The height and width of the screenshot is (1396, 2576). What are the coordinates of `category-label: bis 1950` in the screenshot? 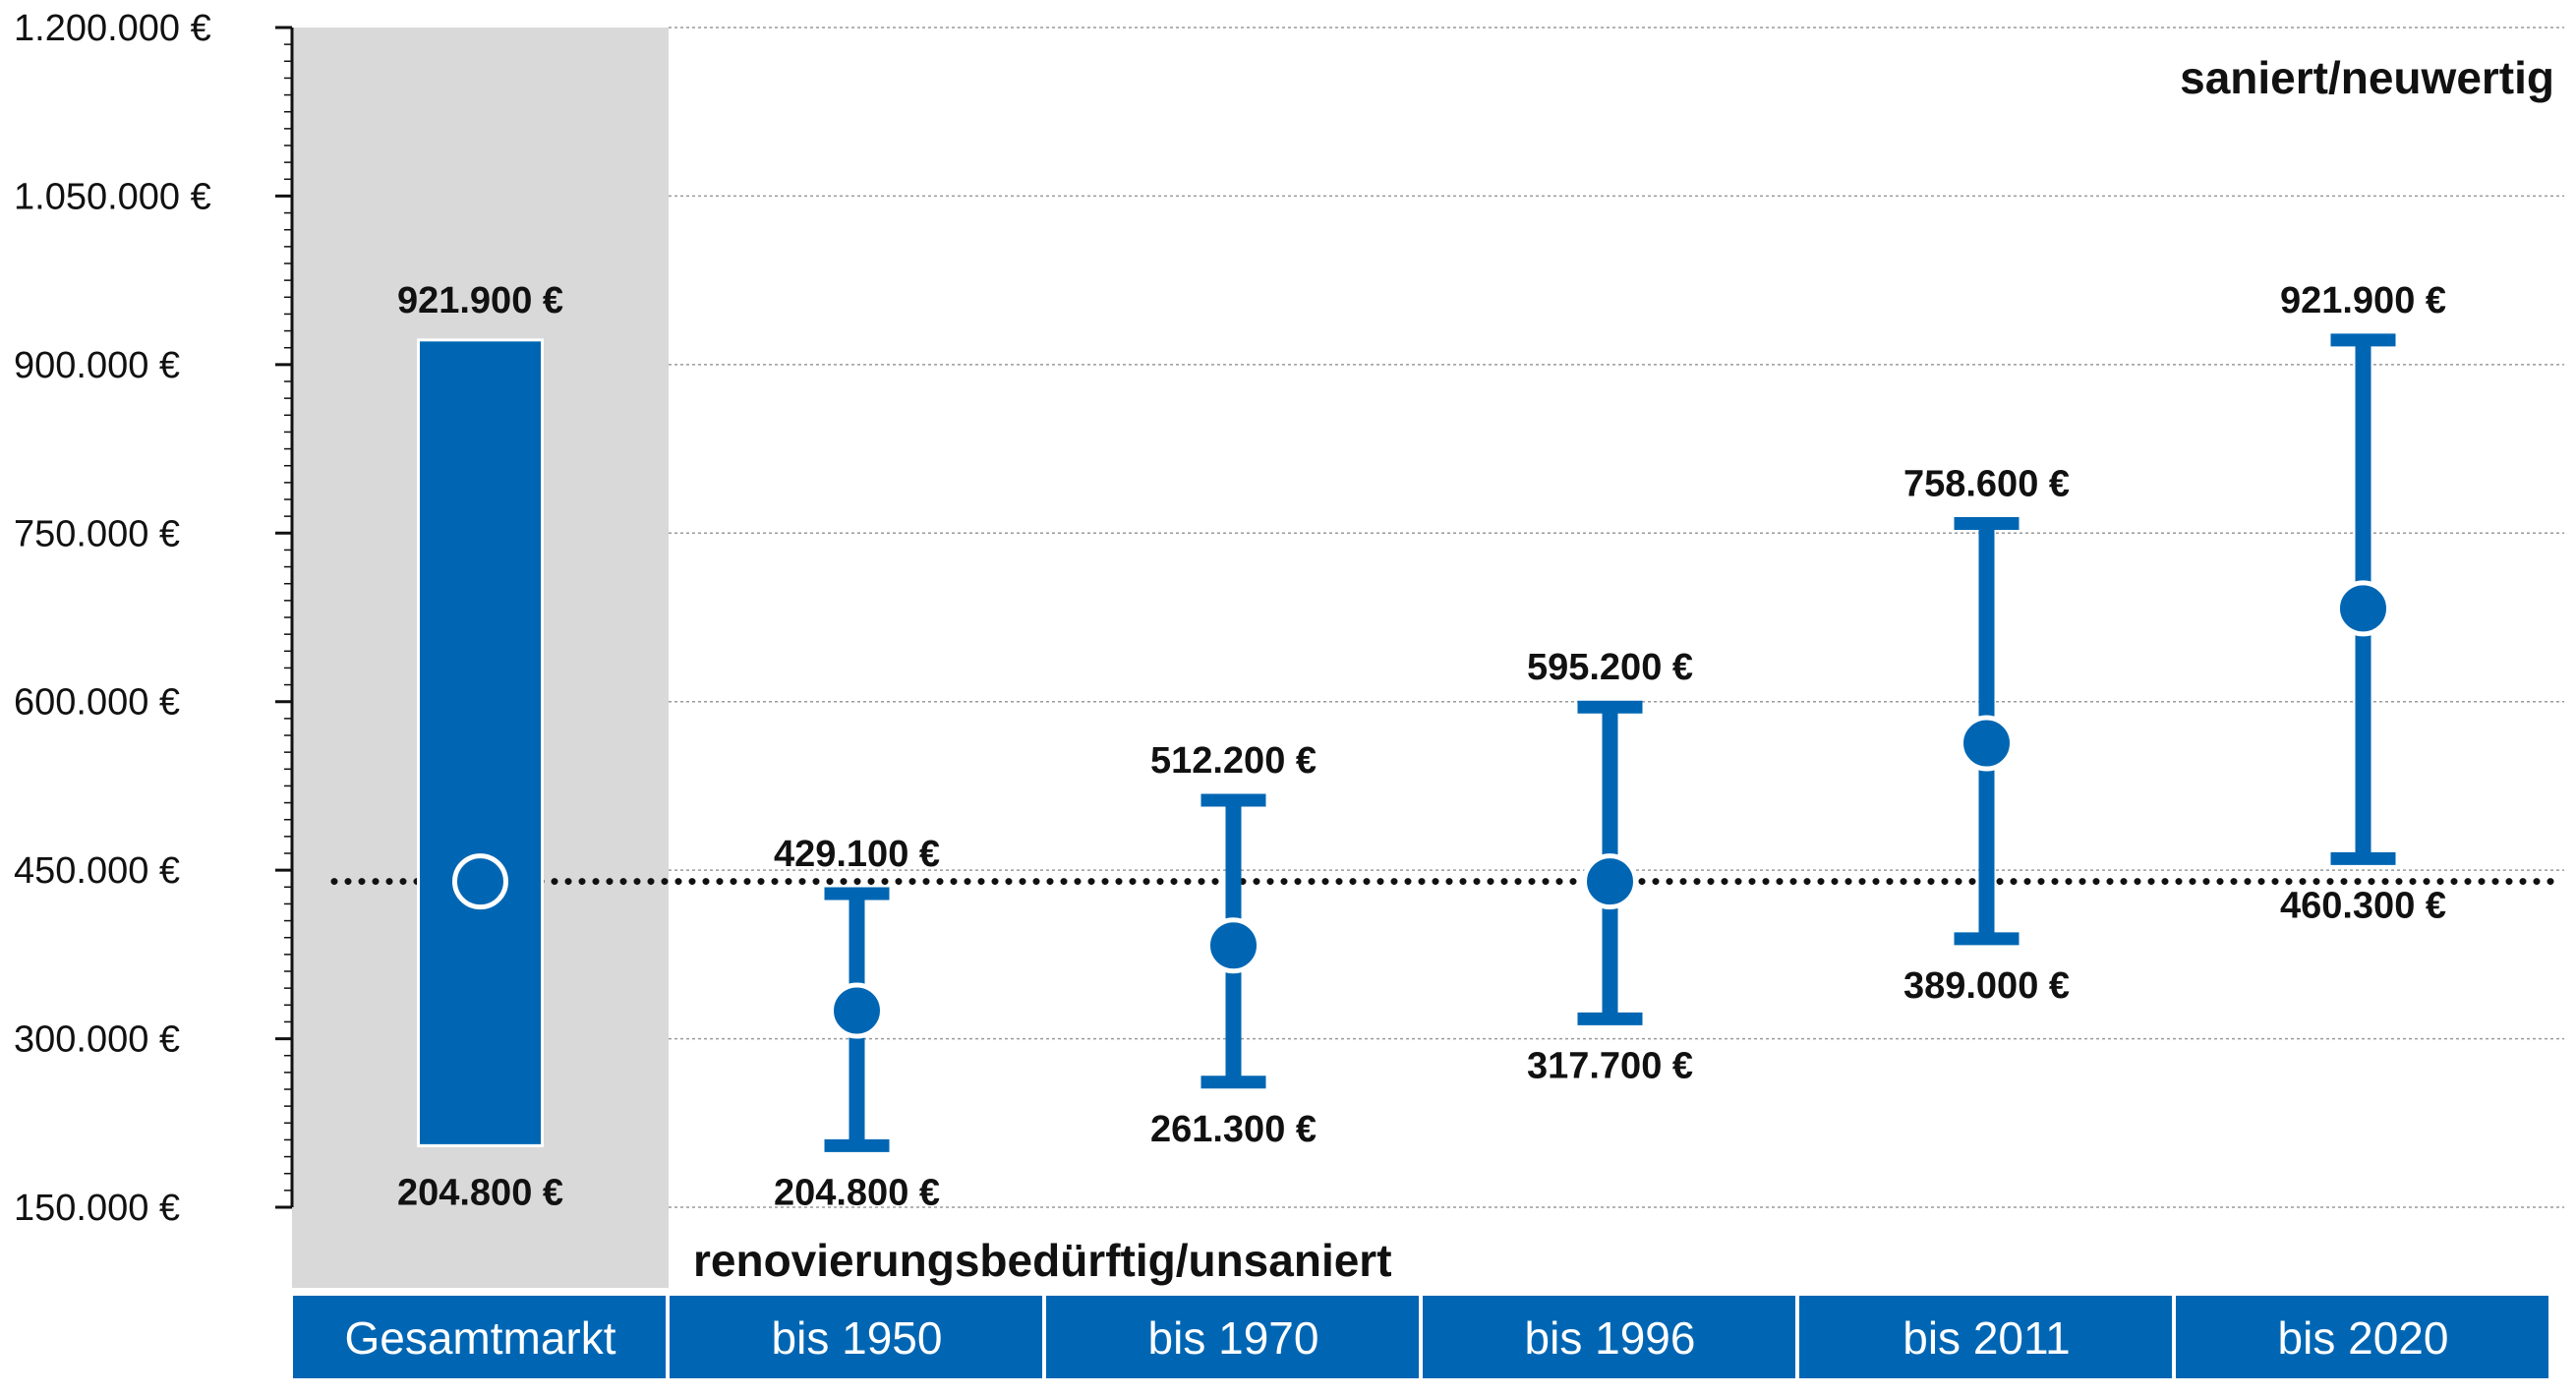 It's located at (857, 1338).